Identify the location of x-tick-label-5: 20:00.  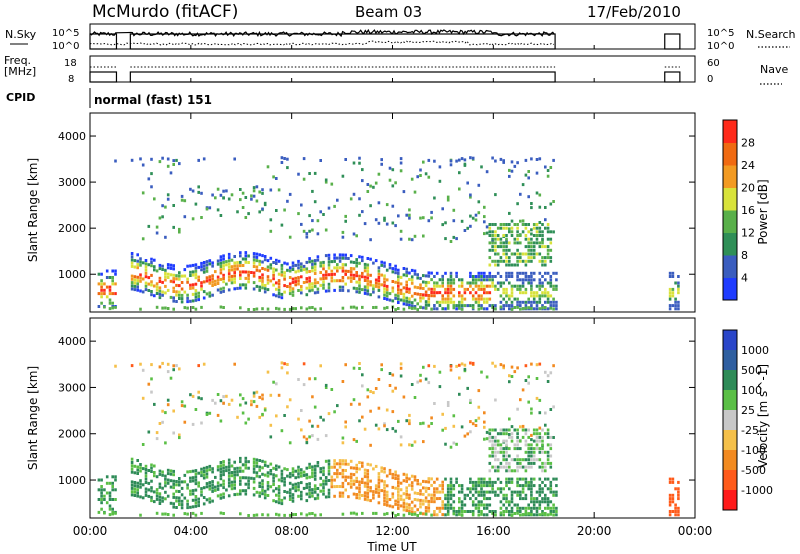
(594, 531).